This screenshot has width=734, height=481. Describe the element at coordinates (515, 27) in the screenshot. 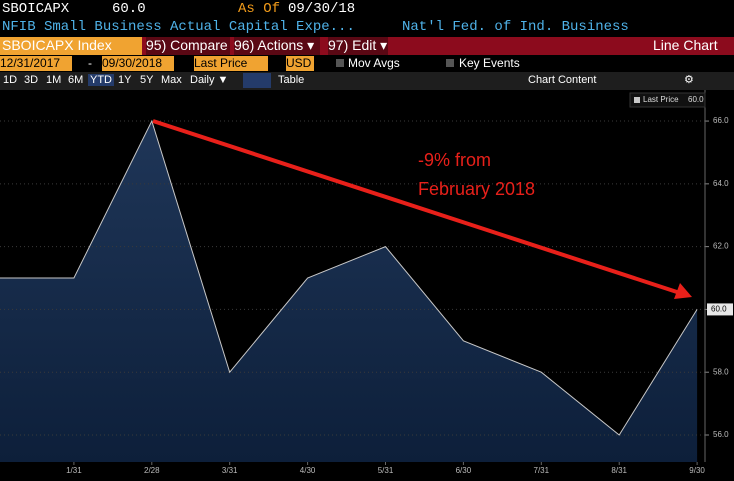

I see `source: Nat'l Fed. of Ind. Business` at that location.